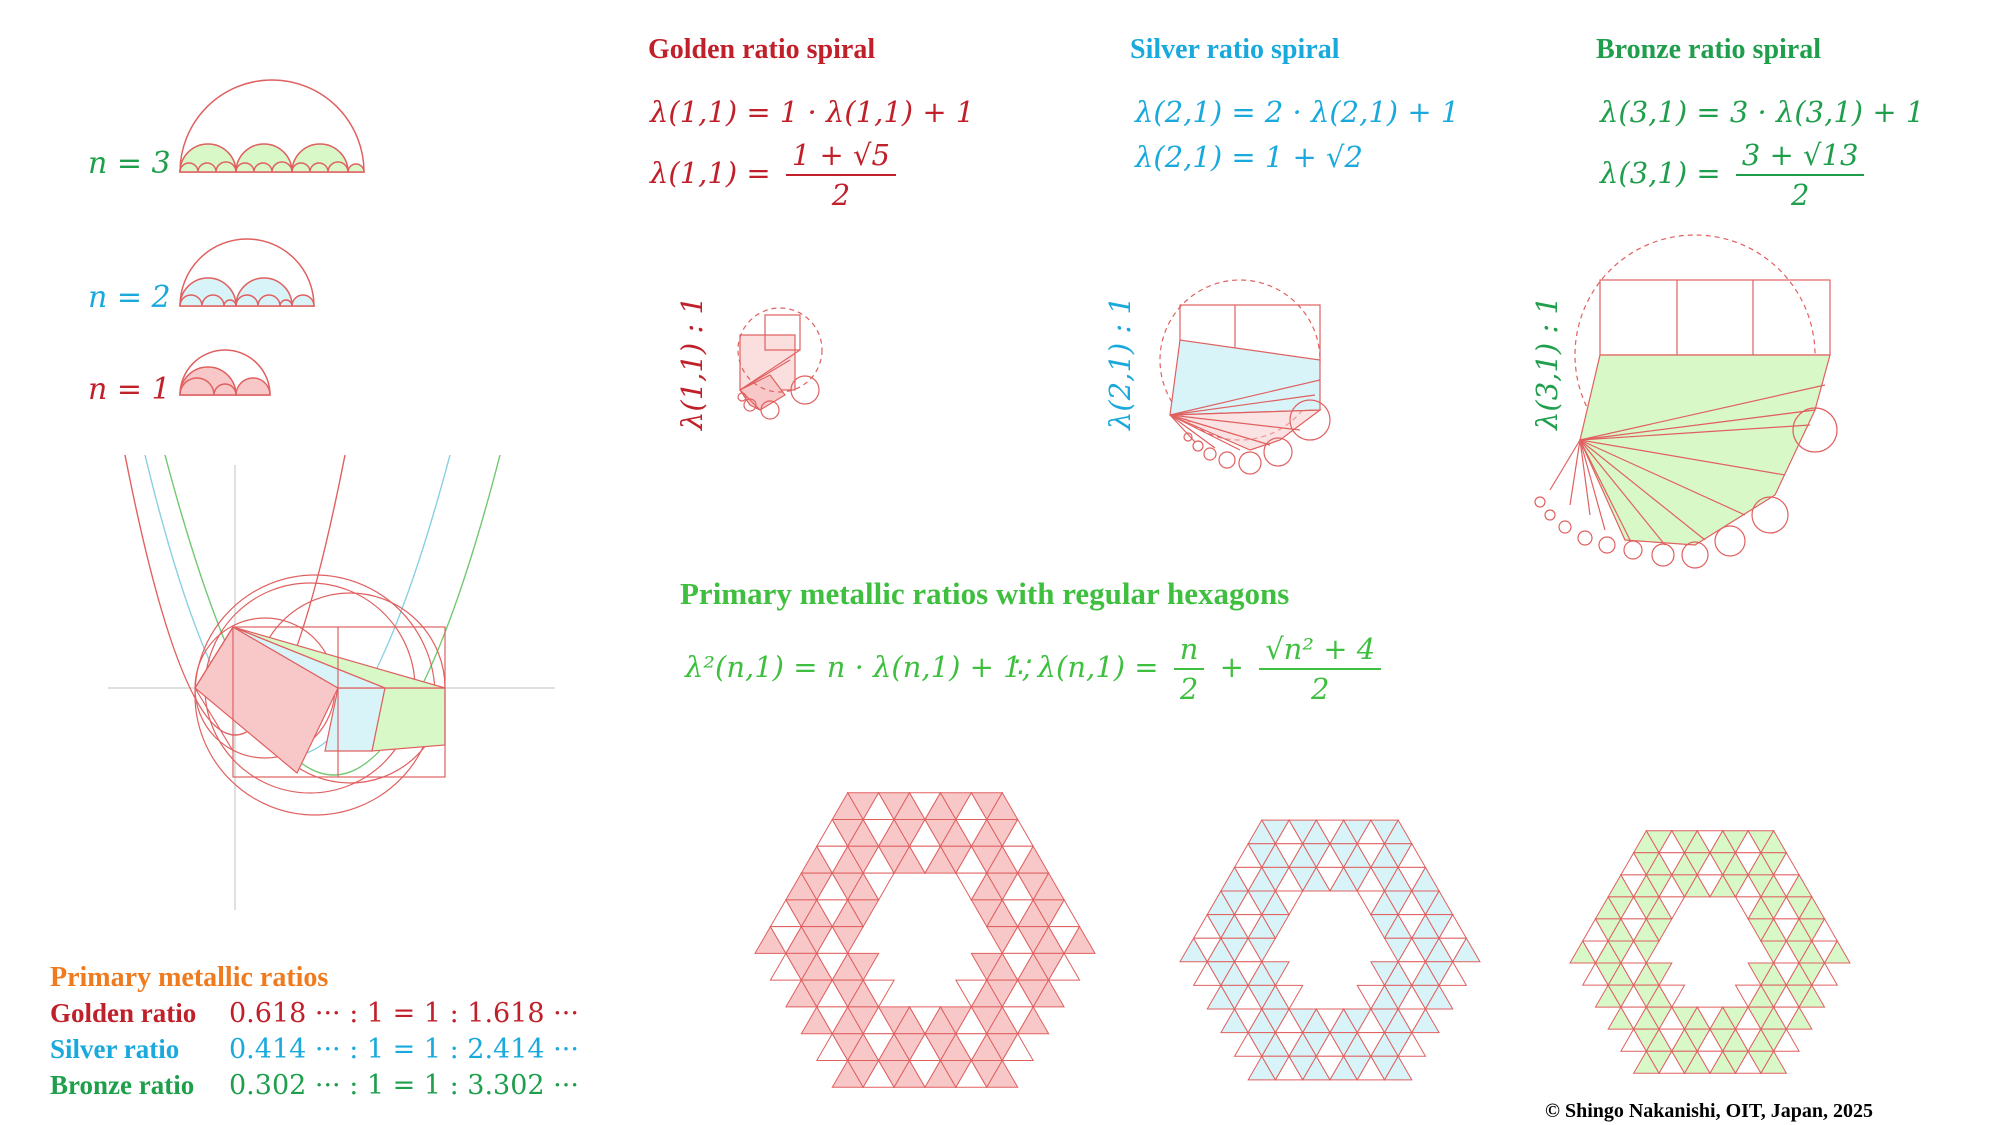  I want to click on general-sol-plus: +, so click(1231, 667).